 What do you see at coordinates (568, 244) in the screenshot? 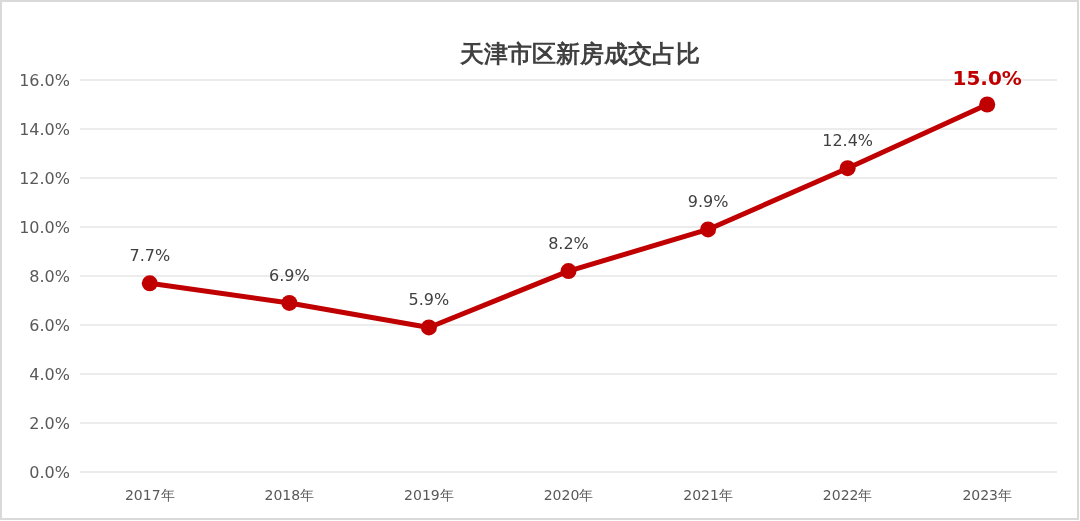
I see `data-label: 8.2%` at bounding box center [568, 244].